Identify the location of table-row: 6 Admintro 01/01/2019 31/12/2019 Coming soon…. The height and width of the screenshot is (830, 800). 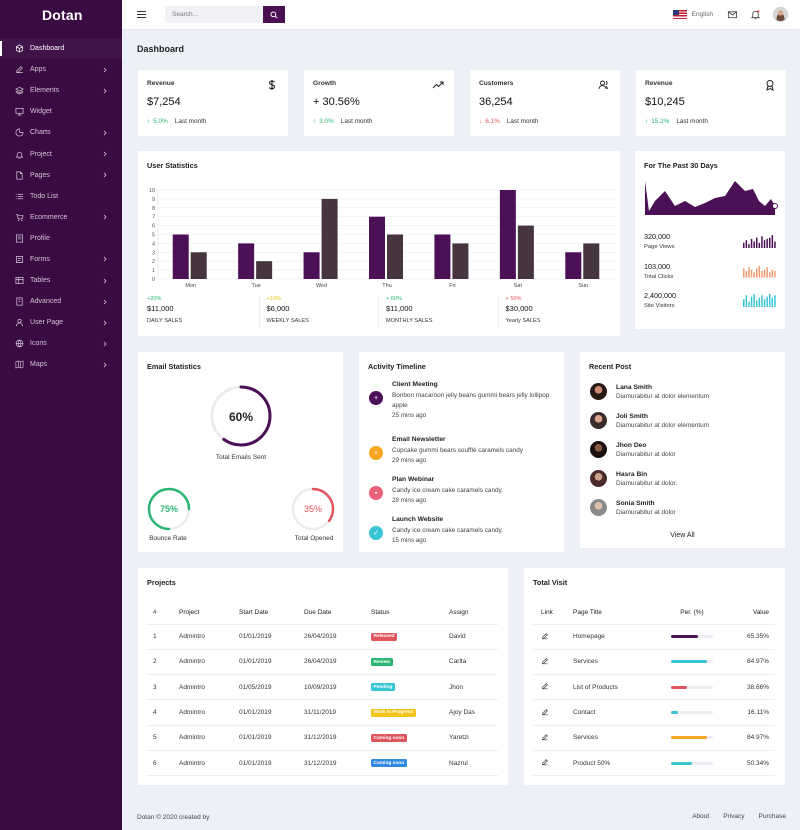
(322, 763).